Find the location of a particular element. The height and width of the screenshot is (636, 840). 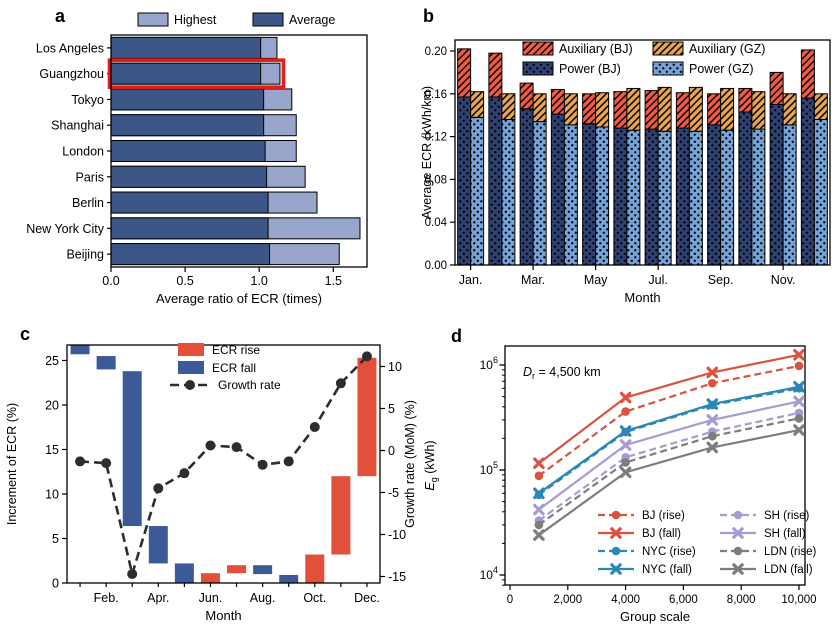

panel-a-bars is located at coordinates (235, 151).